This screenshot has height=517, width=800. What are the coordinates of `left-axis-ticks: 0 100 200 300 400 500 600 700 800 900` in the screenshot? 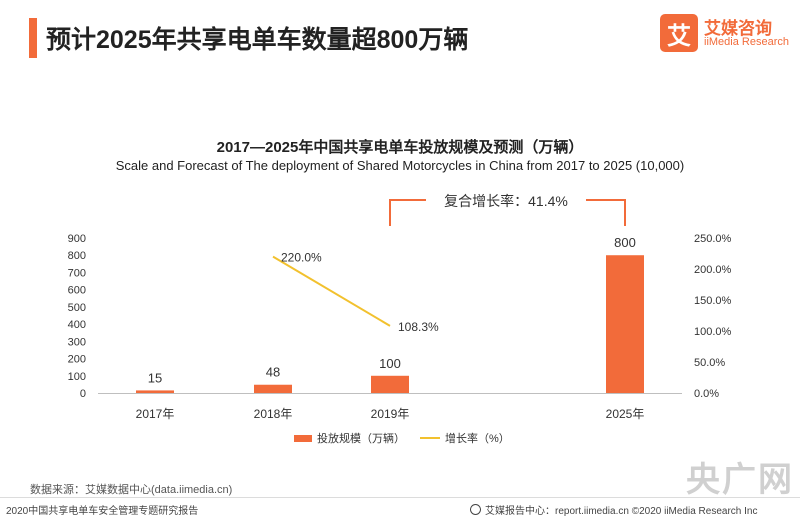 It's located at (77, 316).